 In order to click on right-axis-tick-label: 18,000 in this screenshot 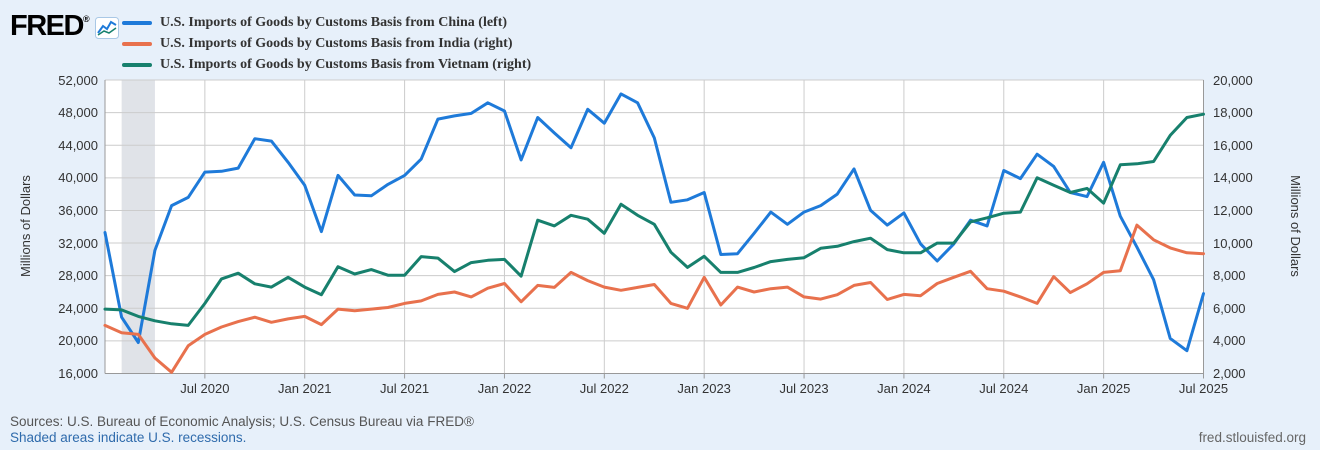, I will do `click(1233, 113)`.